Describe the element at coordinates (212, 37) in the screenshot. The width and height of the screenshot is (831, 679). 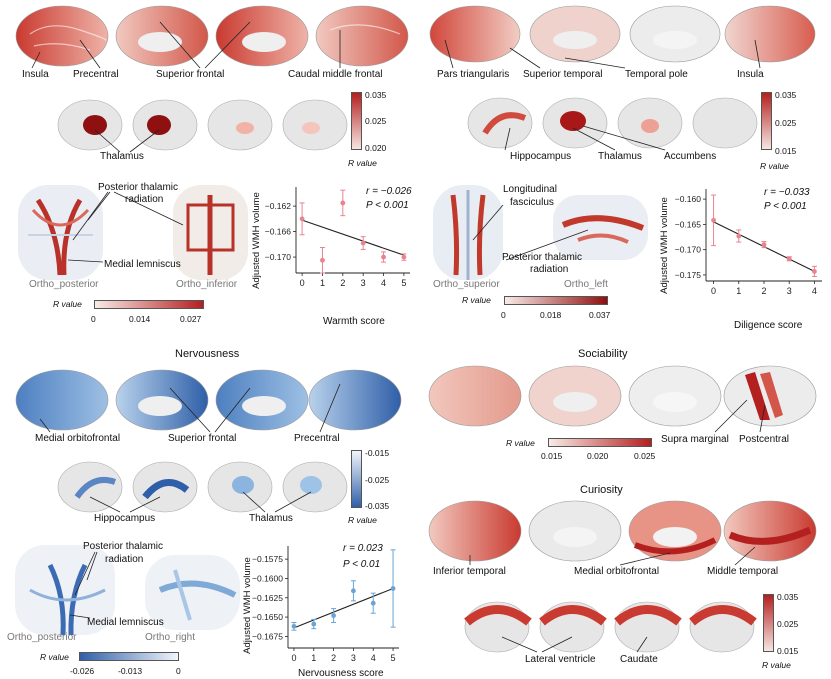
I see `cortex-row-warmth` at that location.